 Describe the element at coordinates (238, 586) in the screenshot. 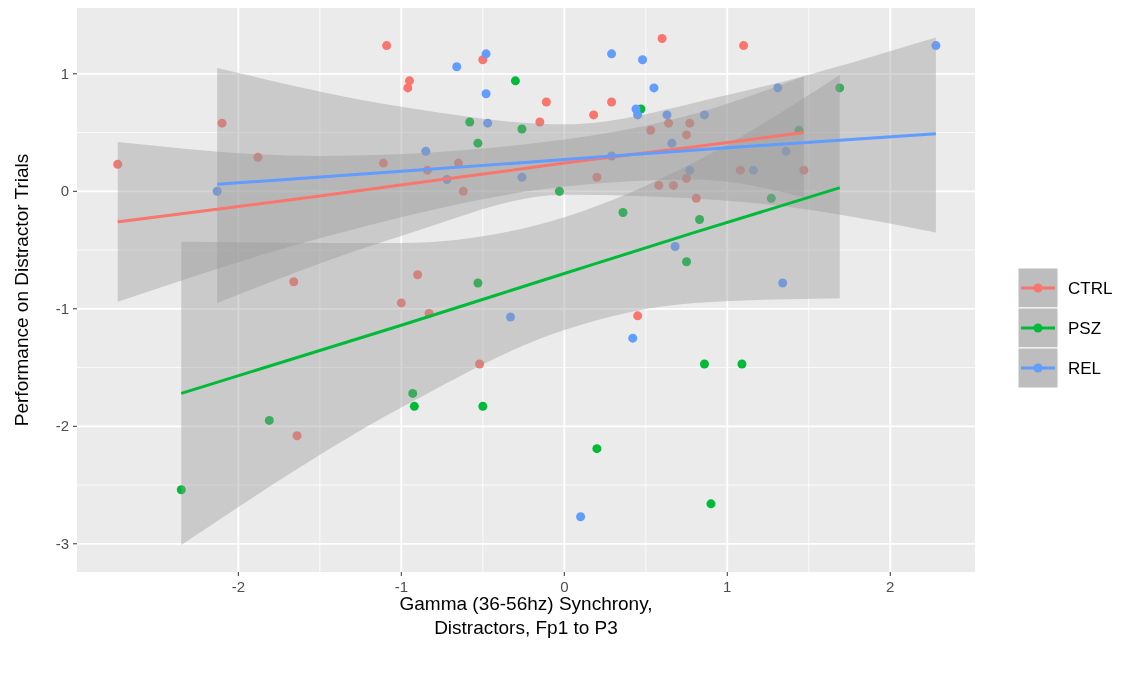

I see `x-tick-label: -2` at that location.